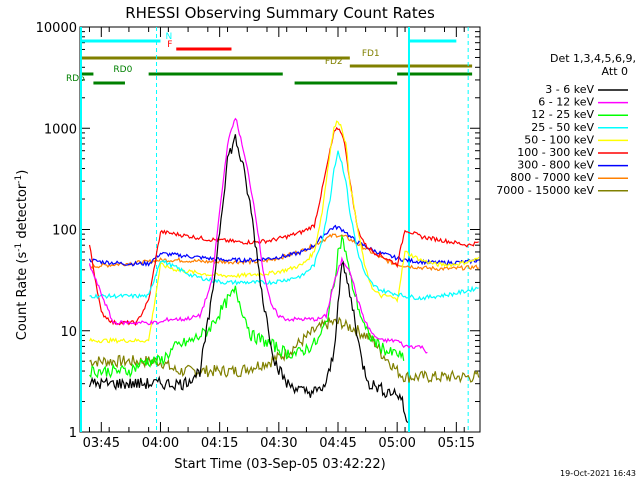 Image resolution: width=640 pixels, height=480 pixels. Describe the element at coordinates (456, 443) in the screenshot. I see `x-tick-label: 05:15` at that location.